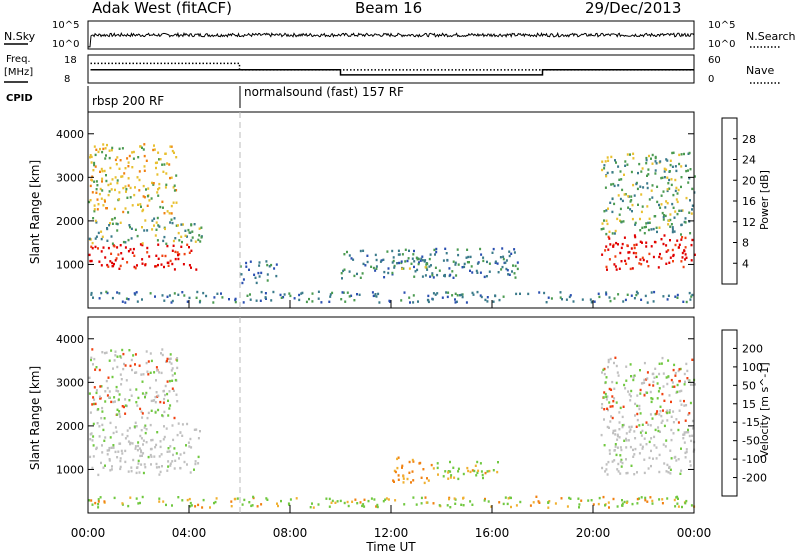  Describe the element at coordinates (711, 79) in the screenshot. I see `nave-tick-bottom: 0` at that location.